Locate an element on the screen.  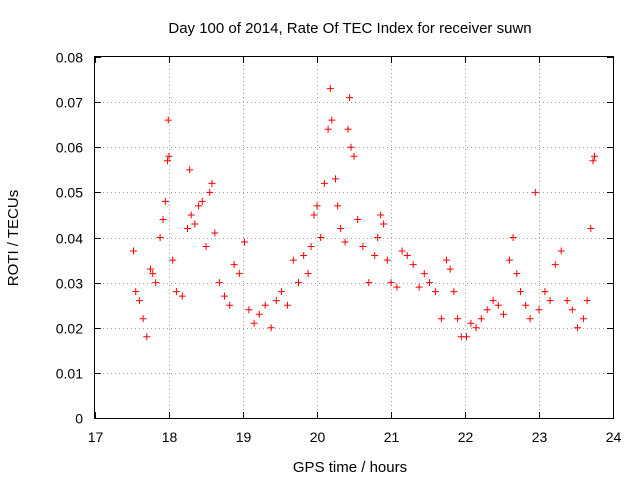
x-tick-label: 21 is located at coordinates (392, 437).